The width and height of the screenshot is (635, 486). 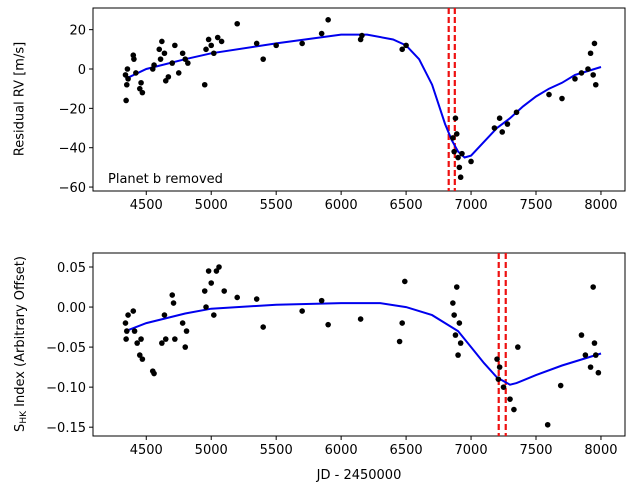 I want to click on y-tick-label: −20, so click(x=72, y=109).